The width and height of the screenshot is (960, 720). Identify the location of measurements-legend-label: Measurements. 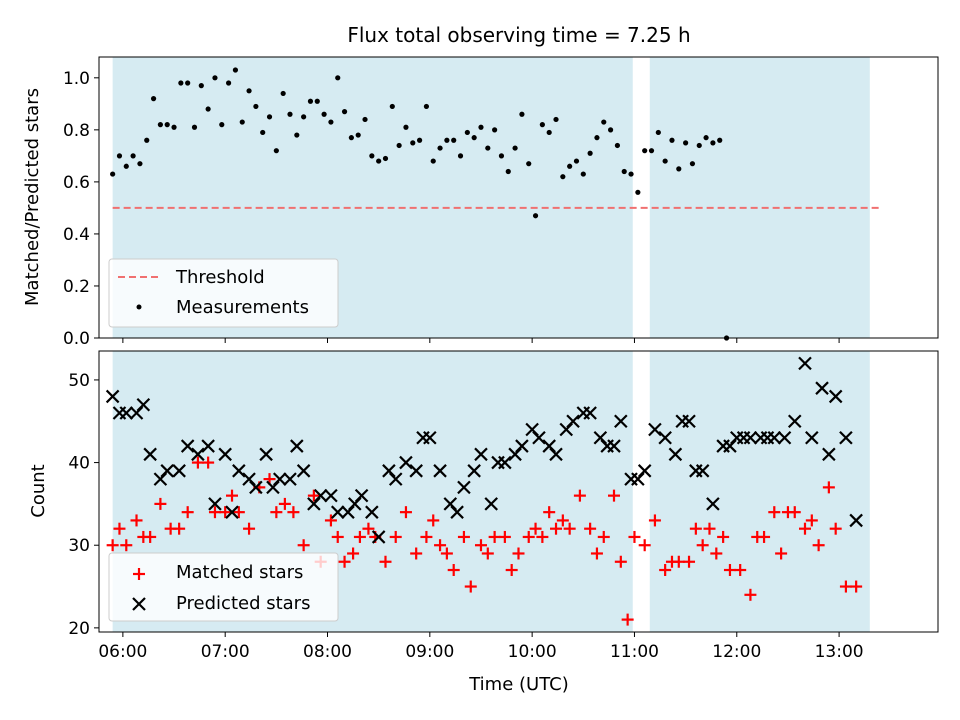
(242, 307).